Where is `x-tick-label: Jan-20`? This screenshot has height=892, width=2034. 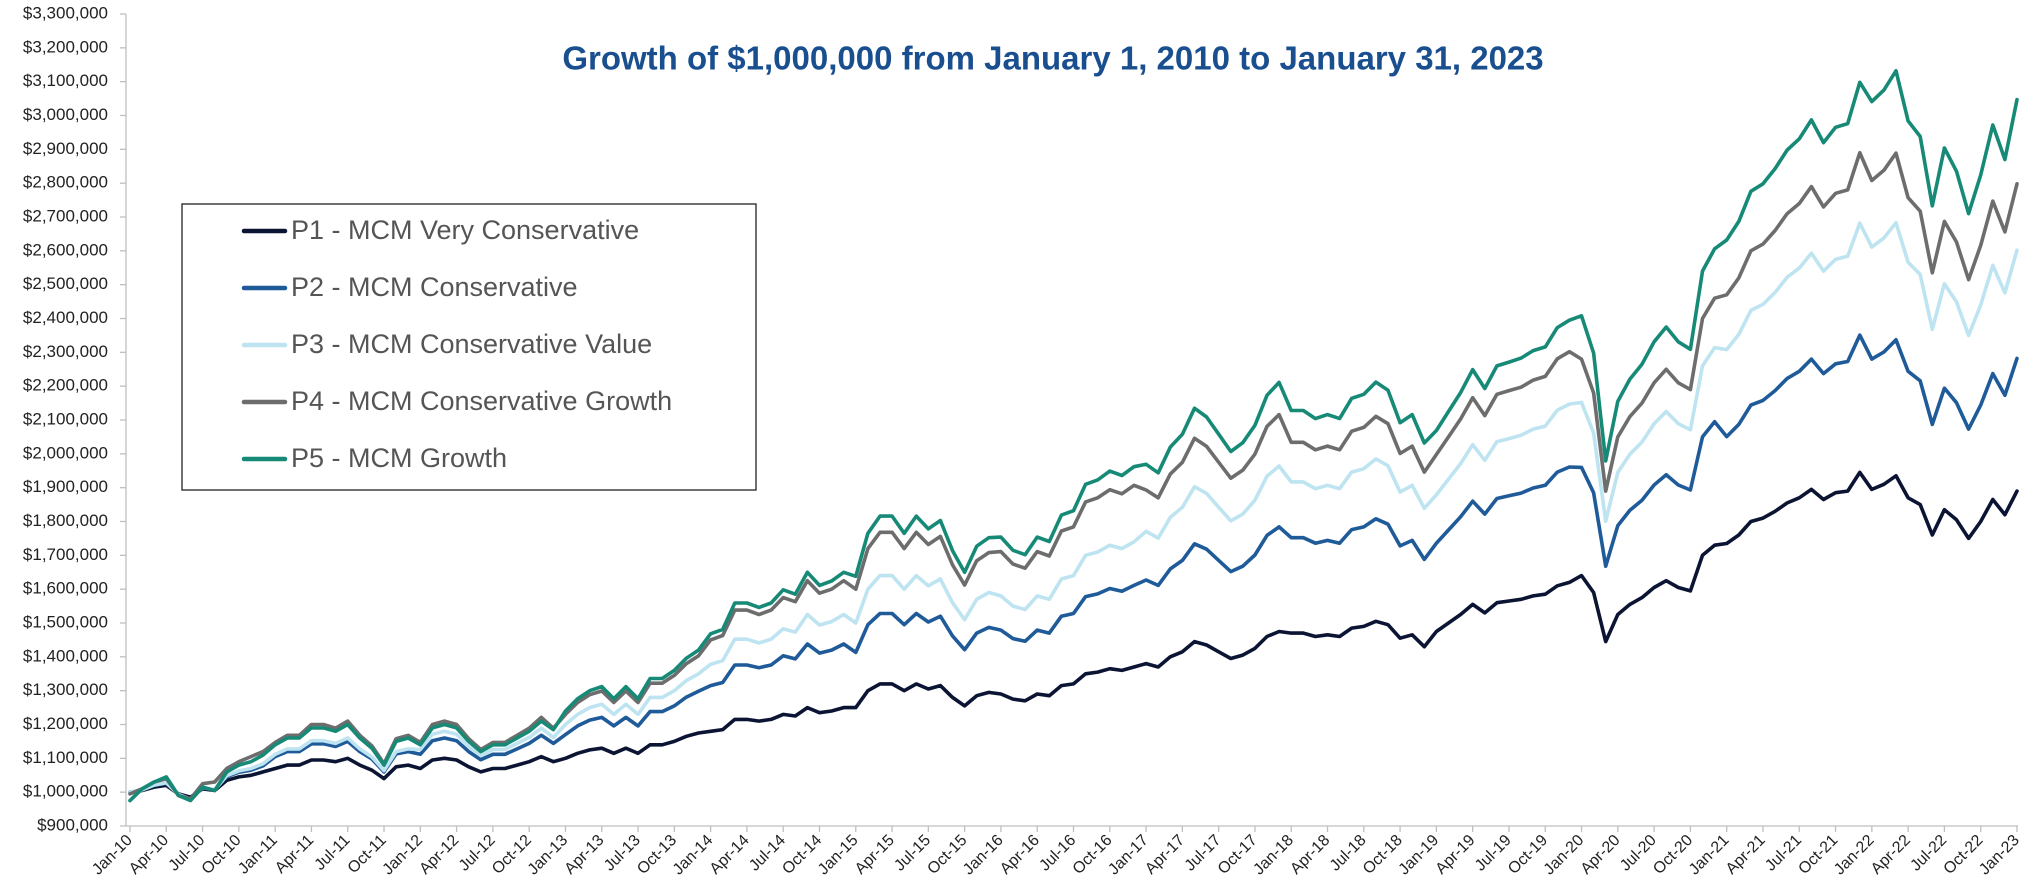
x-tick-label: Jan-20 is located at coordinates (1564, 855).